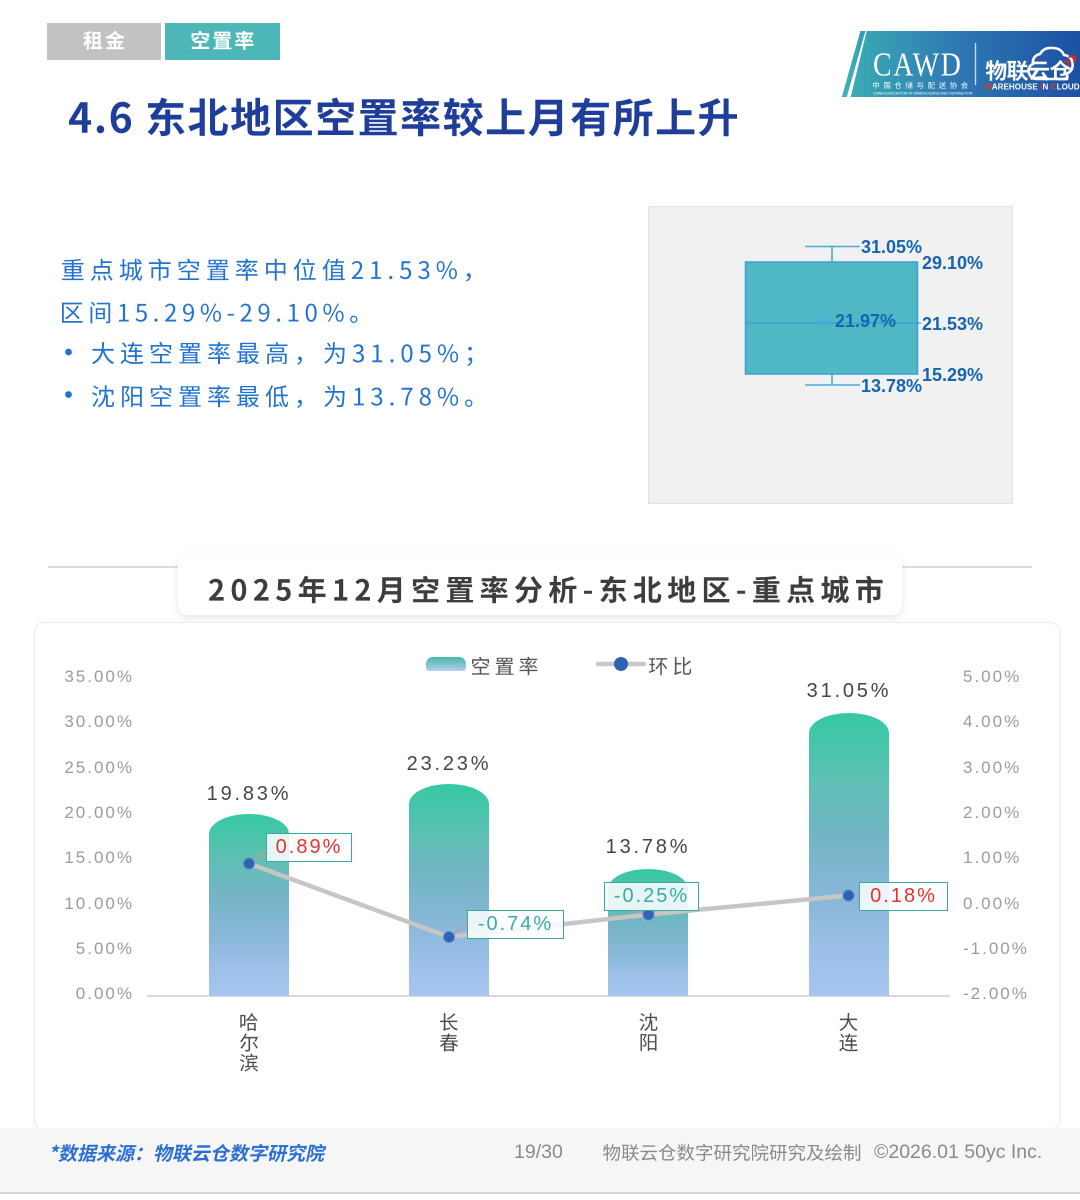 This screenshot has width=1080, height=1200. I want to click on svg-text: WAREHOUSE IN CLOUD, so click(1032, 87).